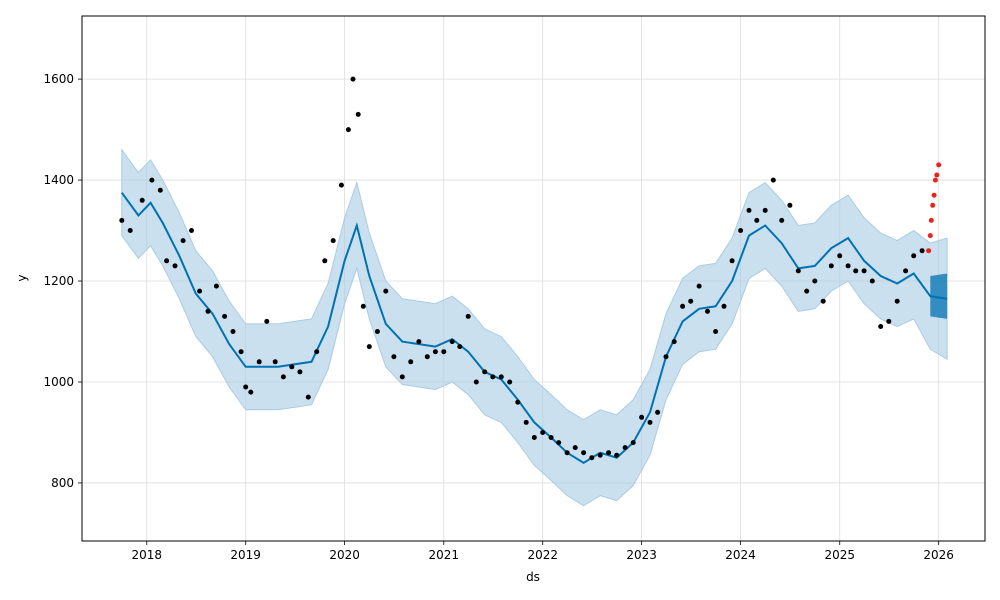 This screenshot has width=1000, height=600. Describe the element at coordinates (58, 79) in the screenshot. I see `y-tick-label: 1600` at that location.